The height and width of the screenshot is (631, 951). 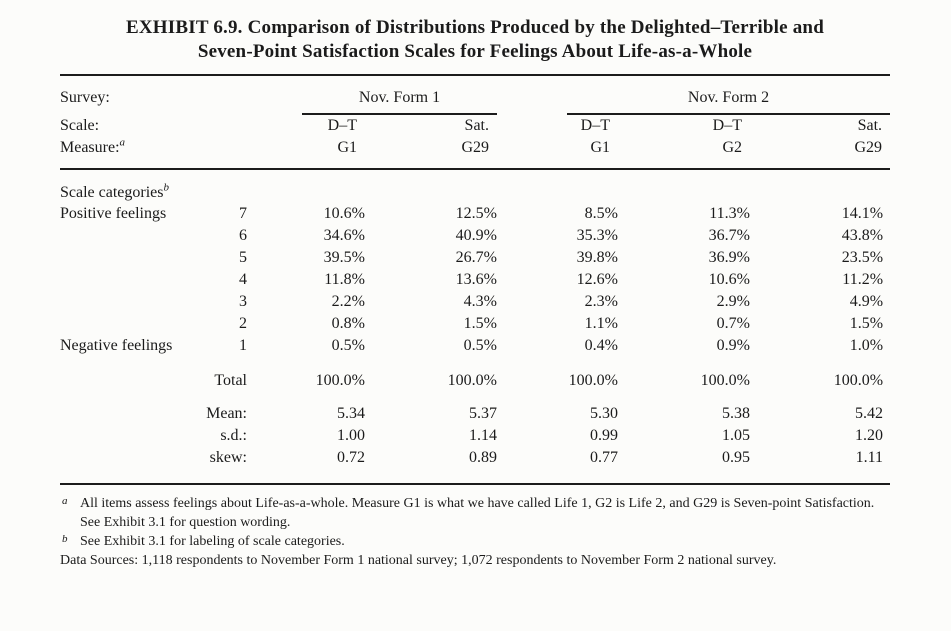 What do you see at coordinates (116, 345) in the screenshot?
I see `row-label: Negative feelings` at bounding box center [116, 345].